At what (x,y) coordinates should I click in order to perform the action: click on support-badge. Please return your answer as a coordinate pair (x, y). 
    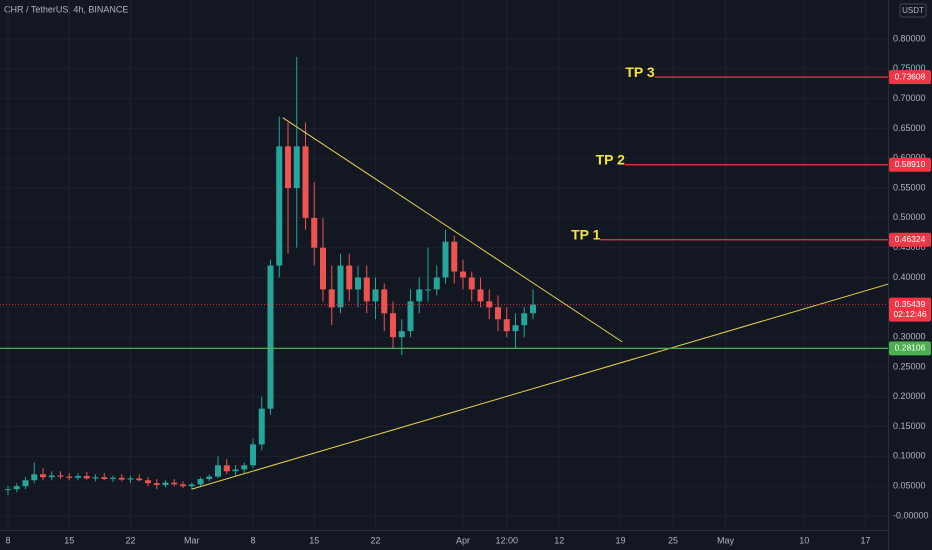
    Looking at the image, I should click on (910, 348).